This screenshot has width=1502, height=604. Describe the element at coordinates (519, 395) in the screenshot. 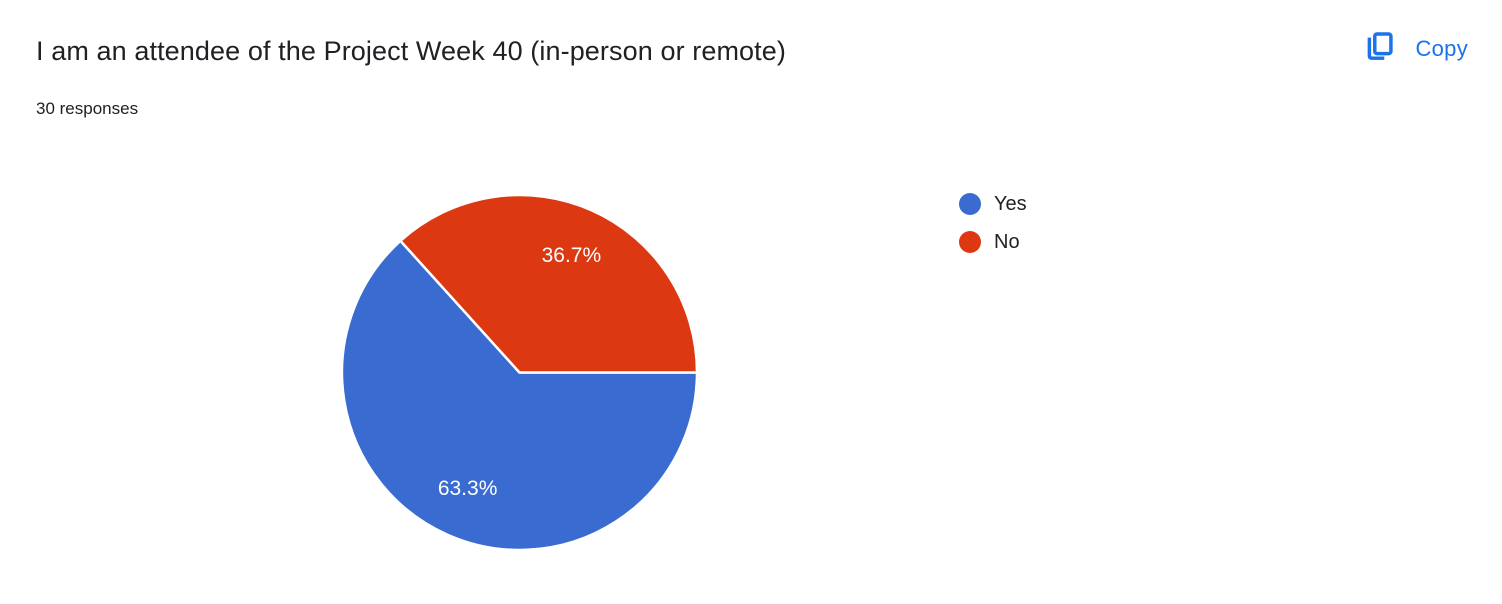

I see `pie-slice-yes` at that location.